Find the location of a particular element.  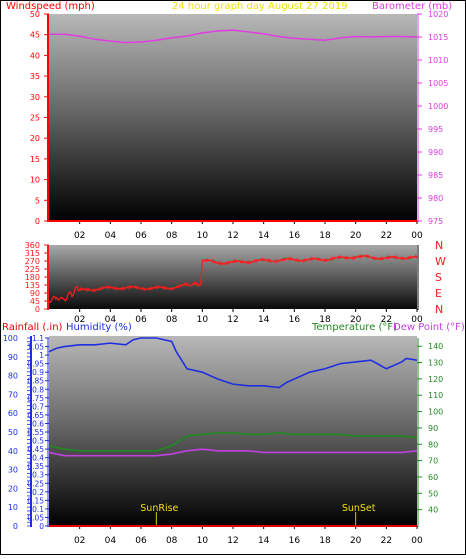

hum-y-tick-label: 0 is located at coordinates (41, 526).